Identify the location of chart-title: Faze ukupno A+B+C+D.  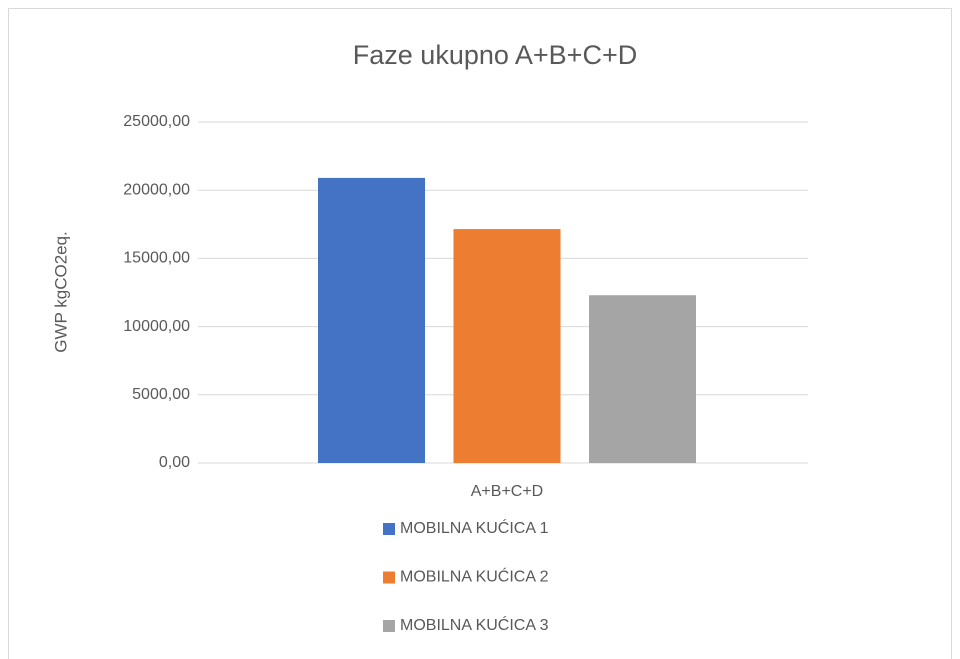
(495, 55).